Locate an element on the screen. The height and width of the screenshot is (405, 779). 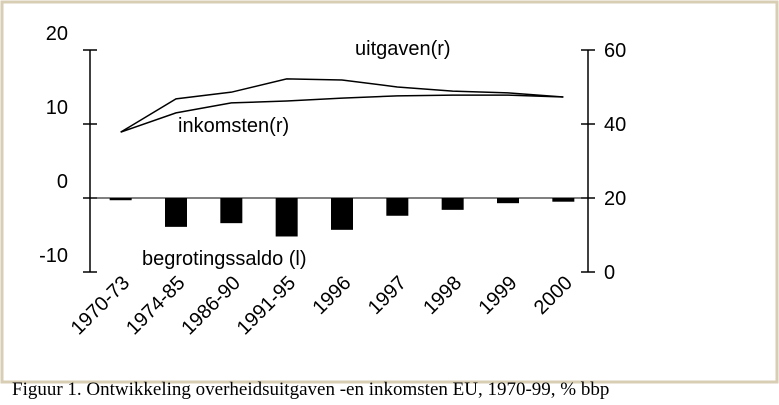
y-tick-label: 0 is located at coordinates (62, 182).